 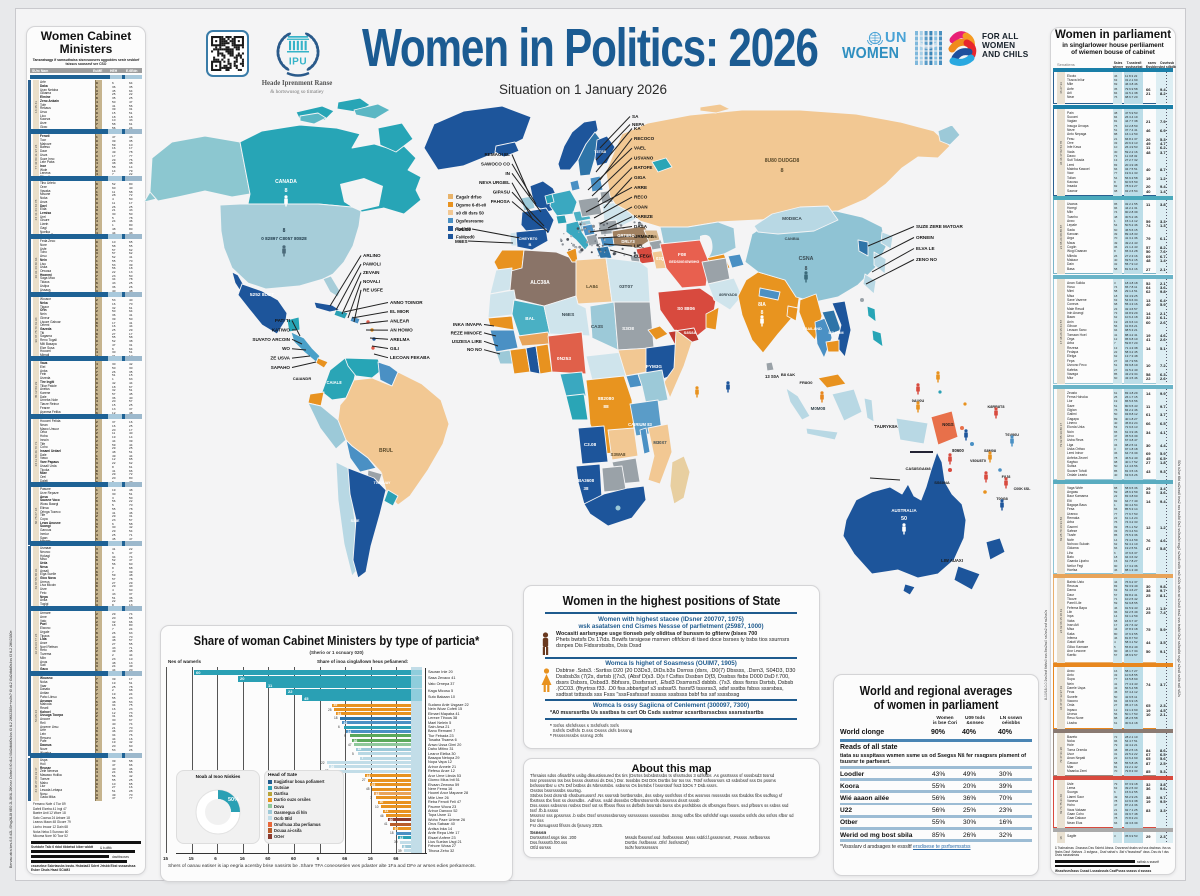 What do you see at coordinates (690, 332) in the screenshot?
I see `svg-text: S8S8A` at bounding box center [690, 332].